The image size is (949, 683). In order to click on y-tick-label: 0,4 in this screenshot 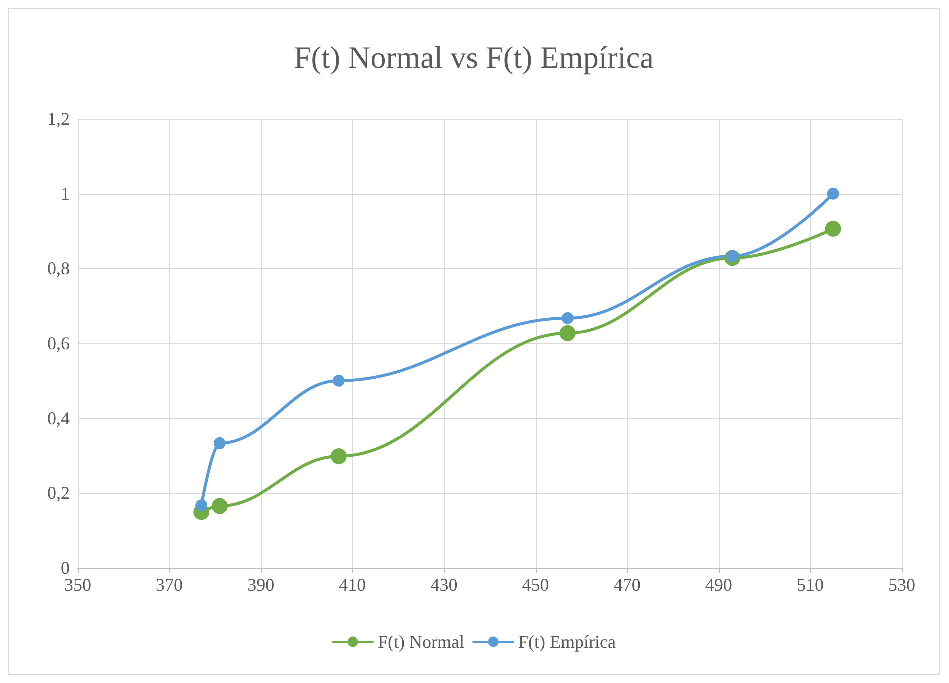, I will do `click(59, 418)`.